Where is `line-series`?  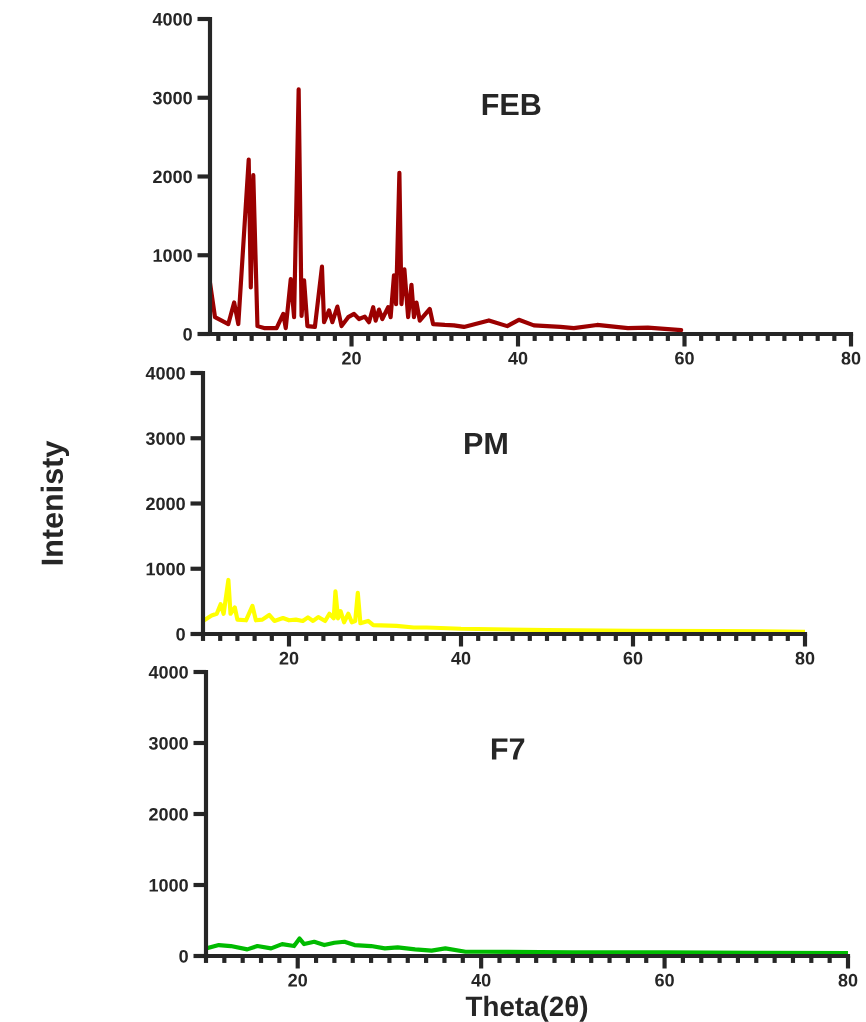
line-series is located at coordinates (447, 210).